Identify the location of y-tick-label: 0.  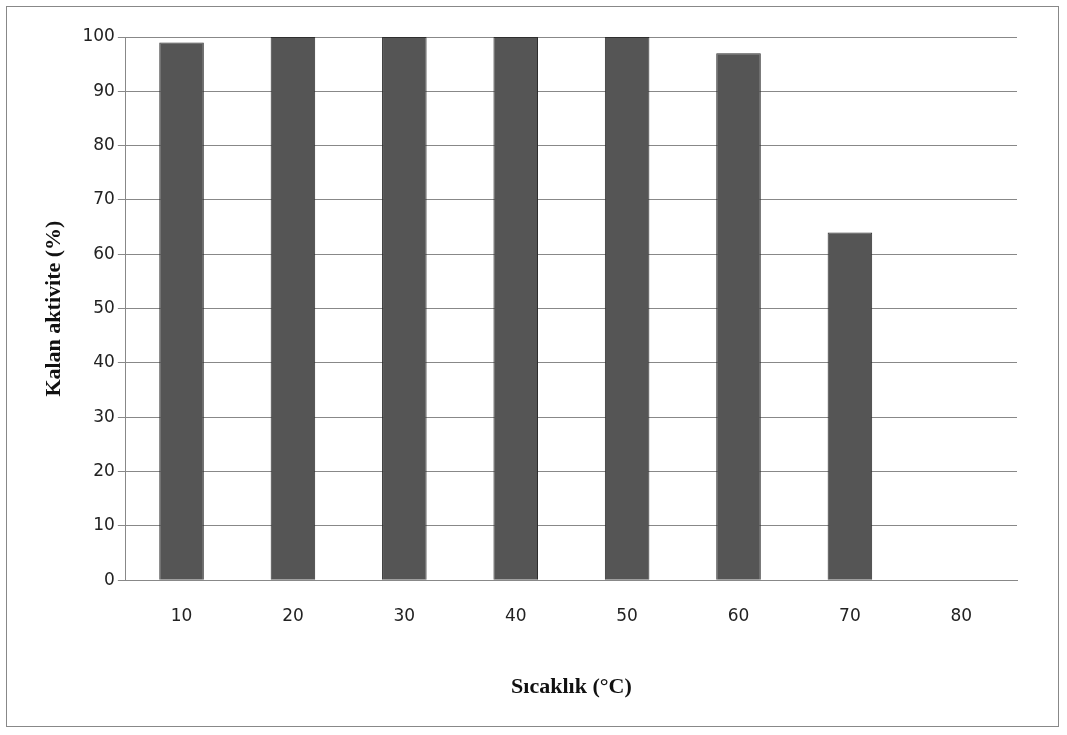
(109, 578).